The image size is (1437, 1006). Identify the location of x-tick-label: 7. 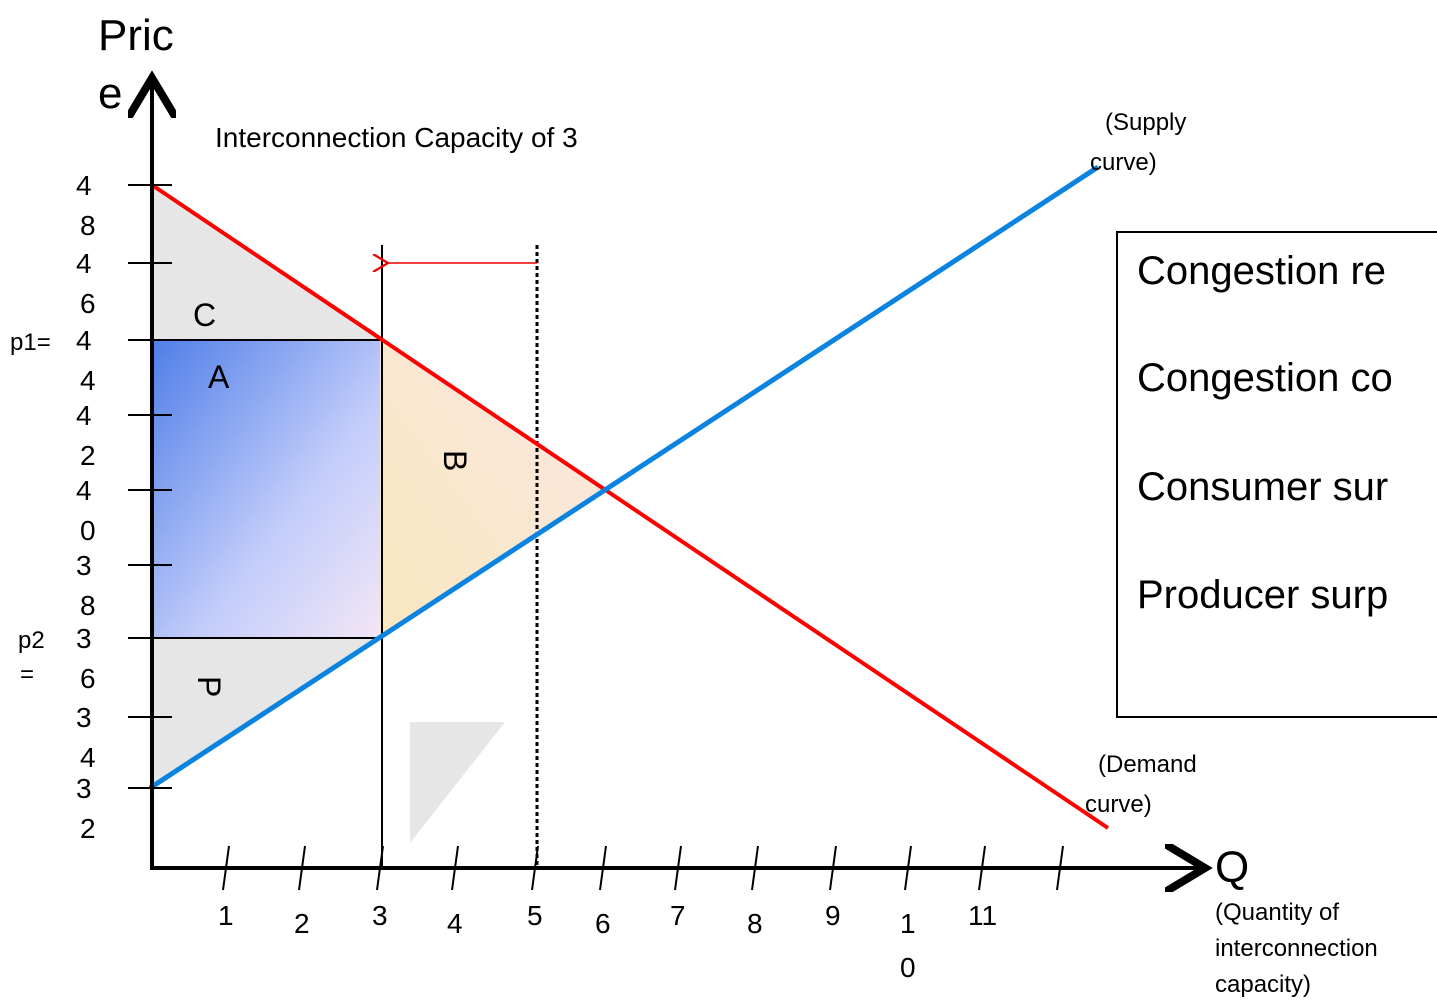
(678, 915).